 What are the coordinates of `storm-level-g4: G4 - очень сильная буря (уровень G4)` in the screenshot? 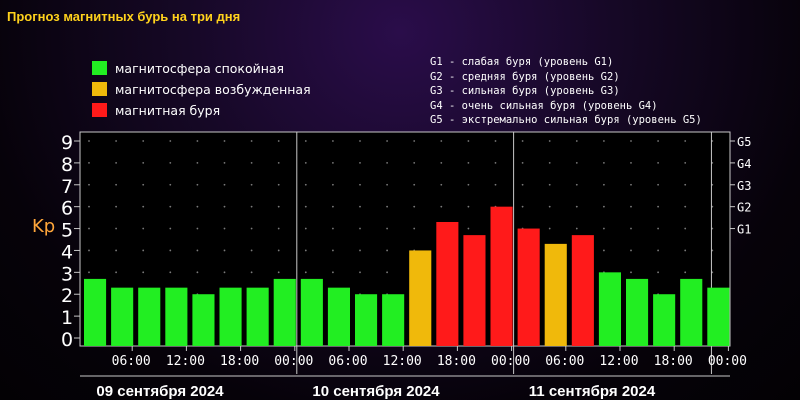 It's located at (544, 105).